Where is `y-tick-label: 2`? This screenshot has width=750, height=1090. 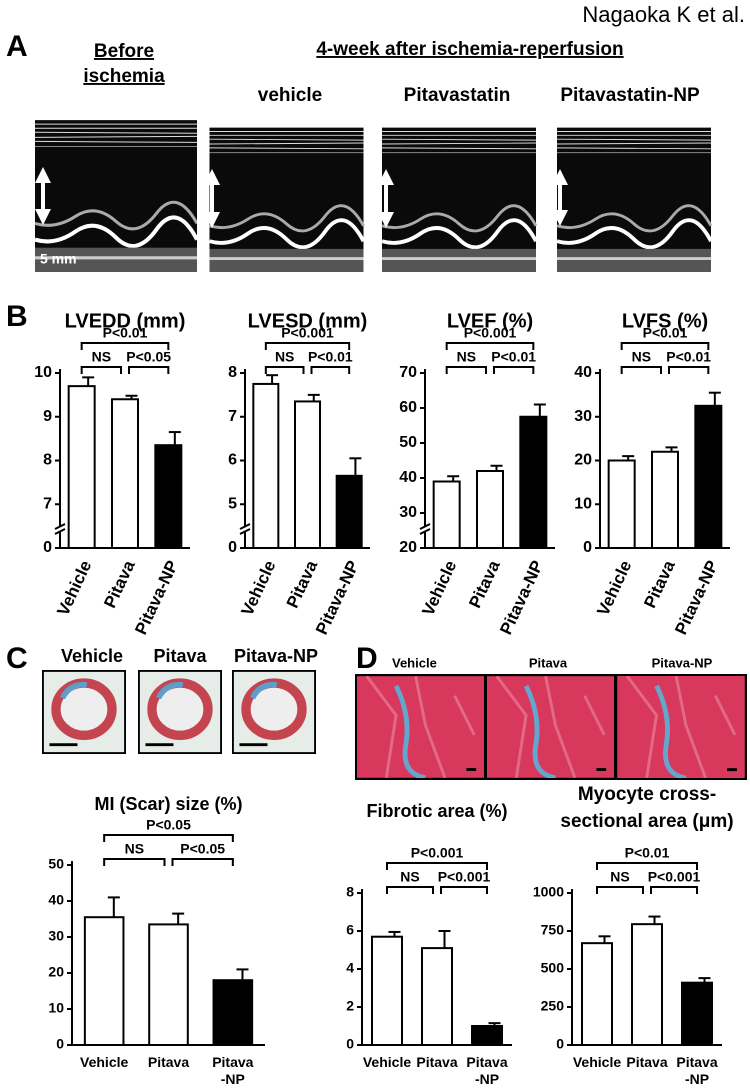
y-tick-label: 2 is located at coordinates (350, 1006).